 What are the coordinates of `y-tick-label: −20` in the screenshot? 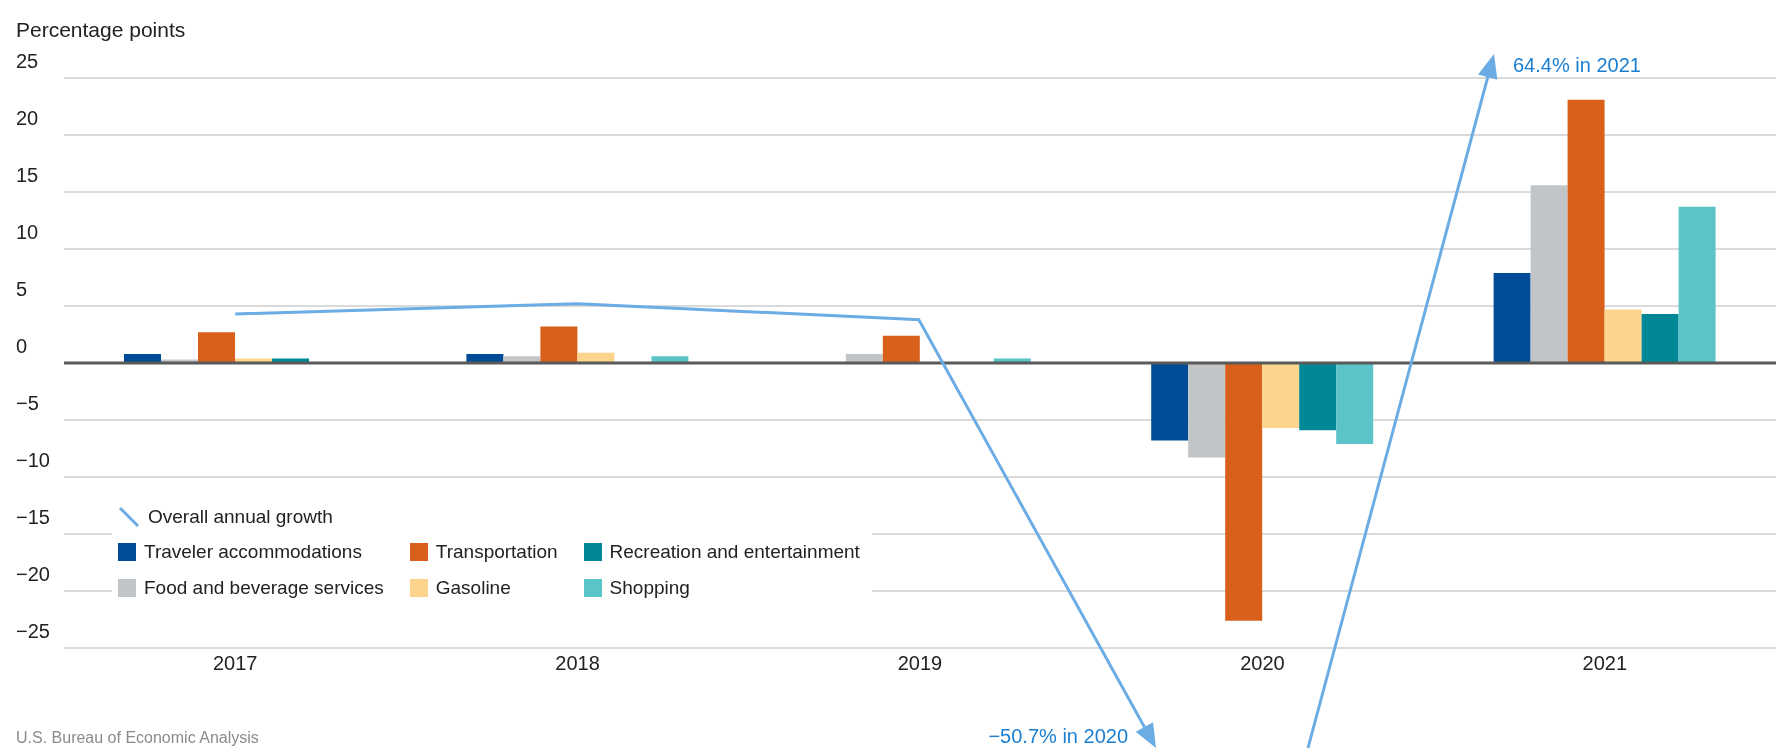 It's located at (33, 574).